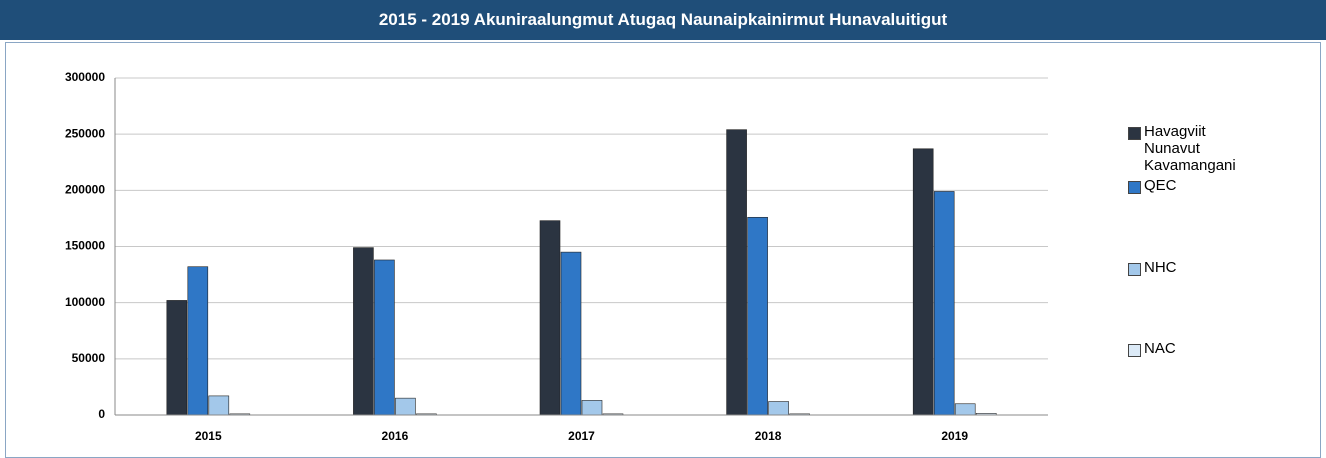 The image size is (1326, 458). Describe the element at coordinates (581, 436) in the screenshot. I see `x-tick-label: 2017` at that location.